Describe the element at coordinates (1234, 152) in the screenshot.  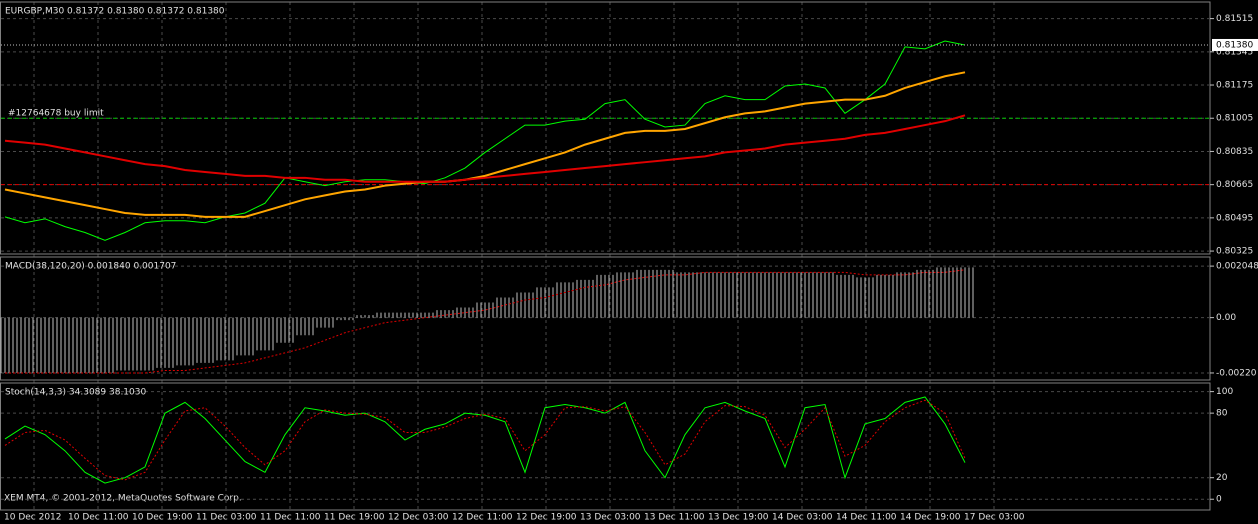
I see `y-tick-label: 0.80835` at that location.